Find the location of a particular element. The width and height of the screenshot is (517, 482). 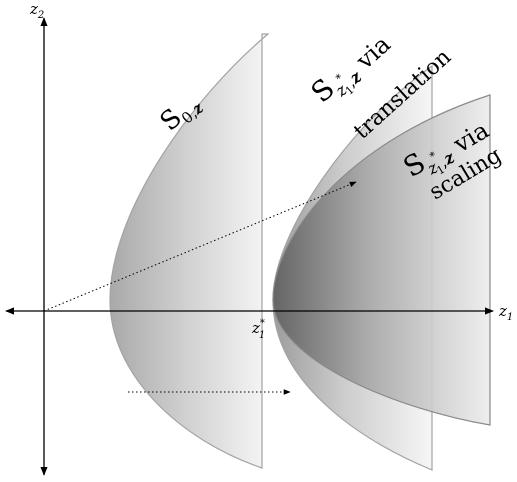

z1-axis-label: z1 is located at coordinates (505, 312).